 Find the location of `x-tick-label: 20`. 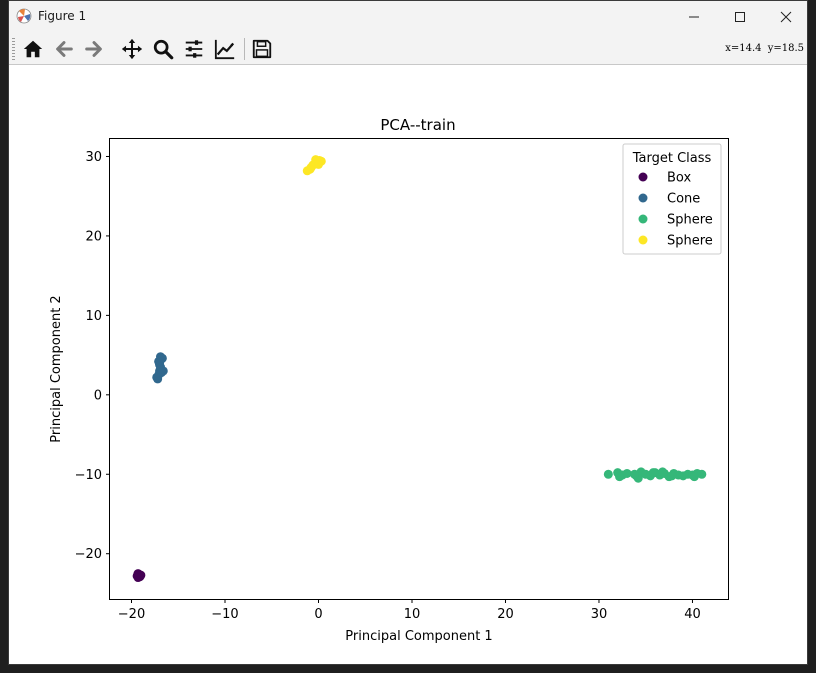

x-tick-label: 20 is located at coordinates (505, 614).